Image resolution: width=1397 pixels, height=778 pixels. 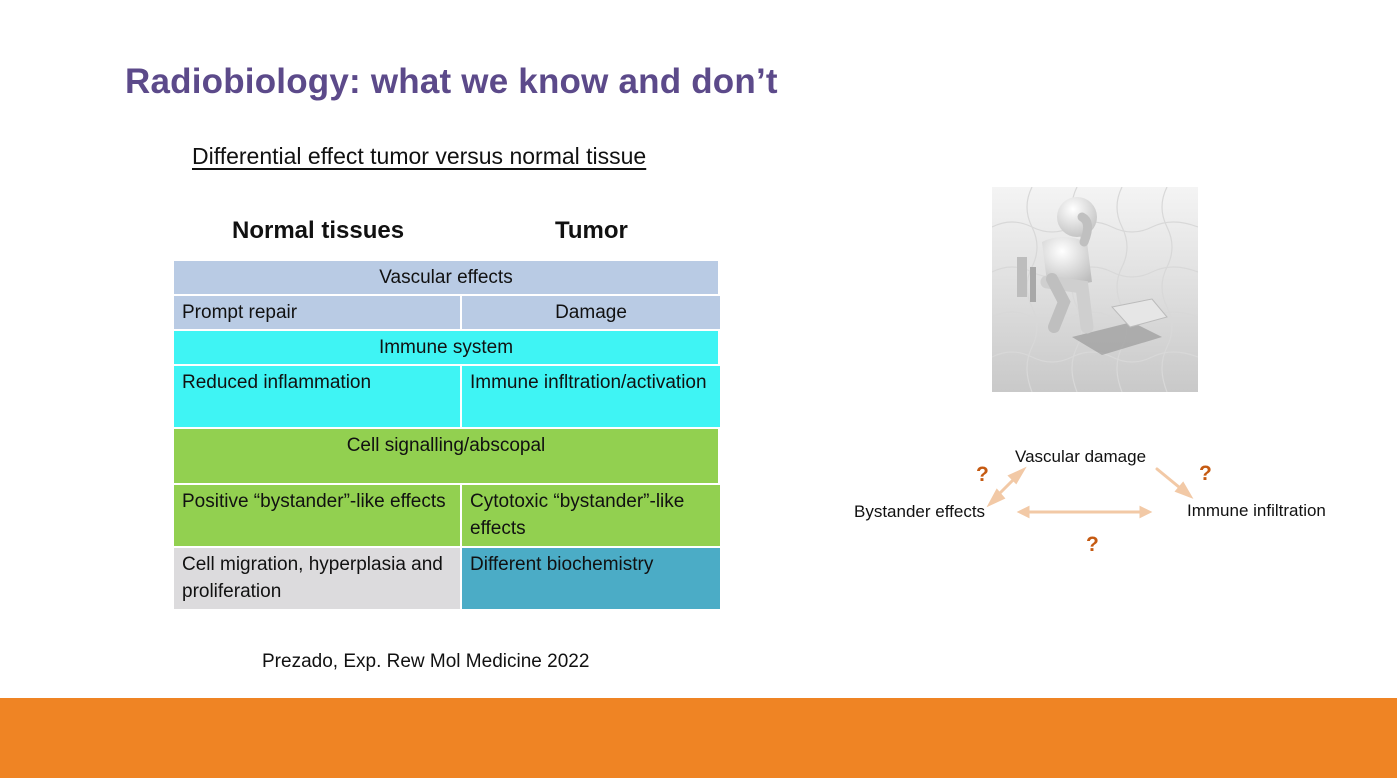 I want to click on question-mark-left: ?, so click(x=982, y=474).